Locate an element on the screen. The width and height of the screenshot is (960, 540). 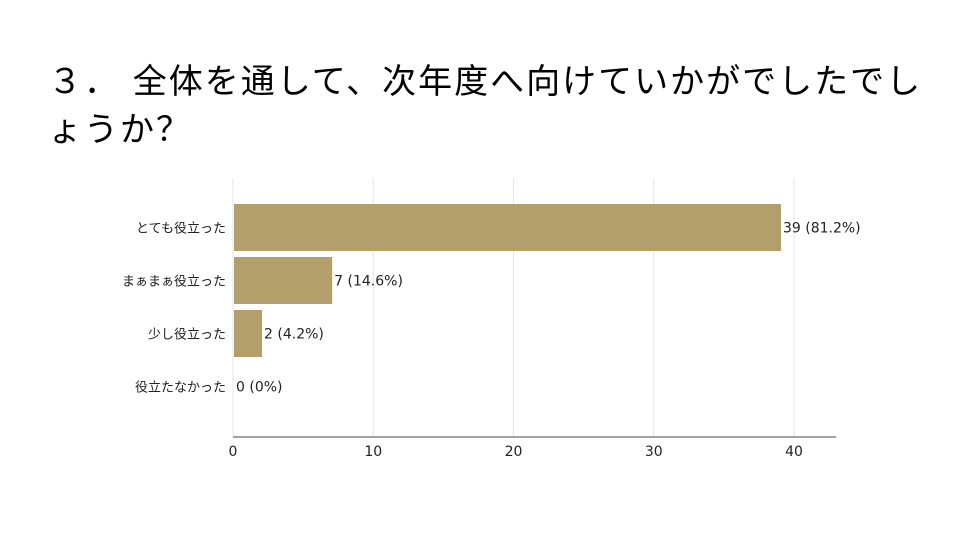
x-tick-label: 40 is located at coordinates (794, 452).